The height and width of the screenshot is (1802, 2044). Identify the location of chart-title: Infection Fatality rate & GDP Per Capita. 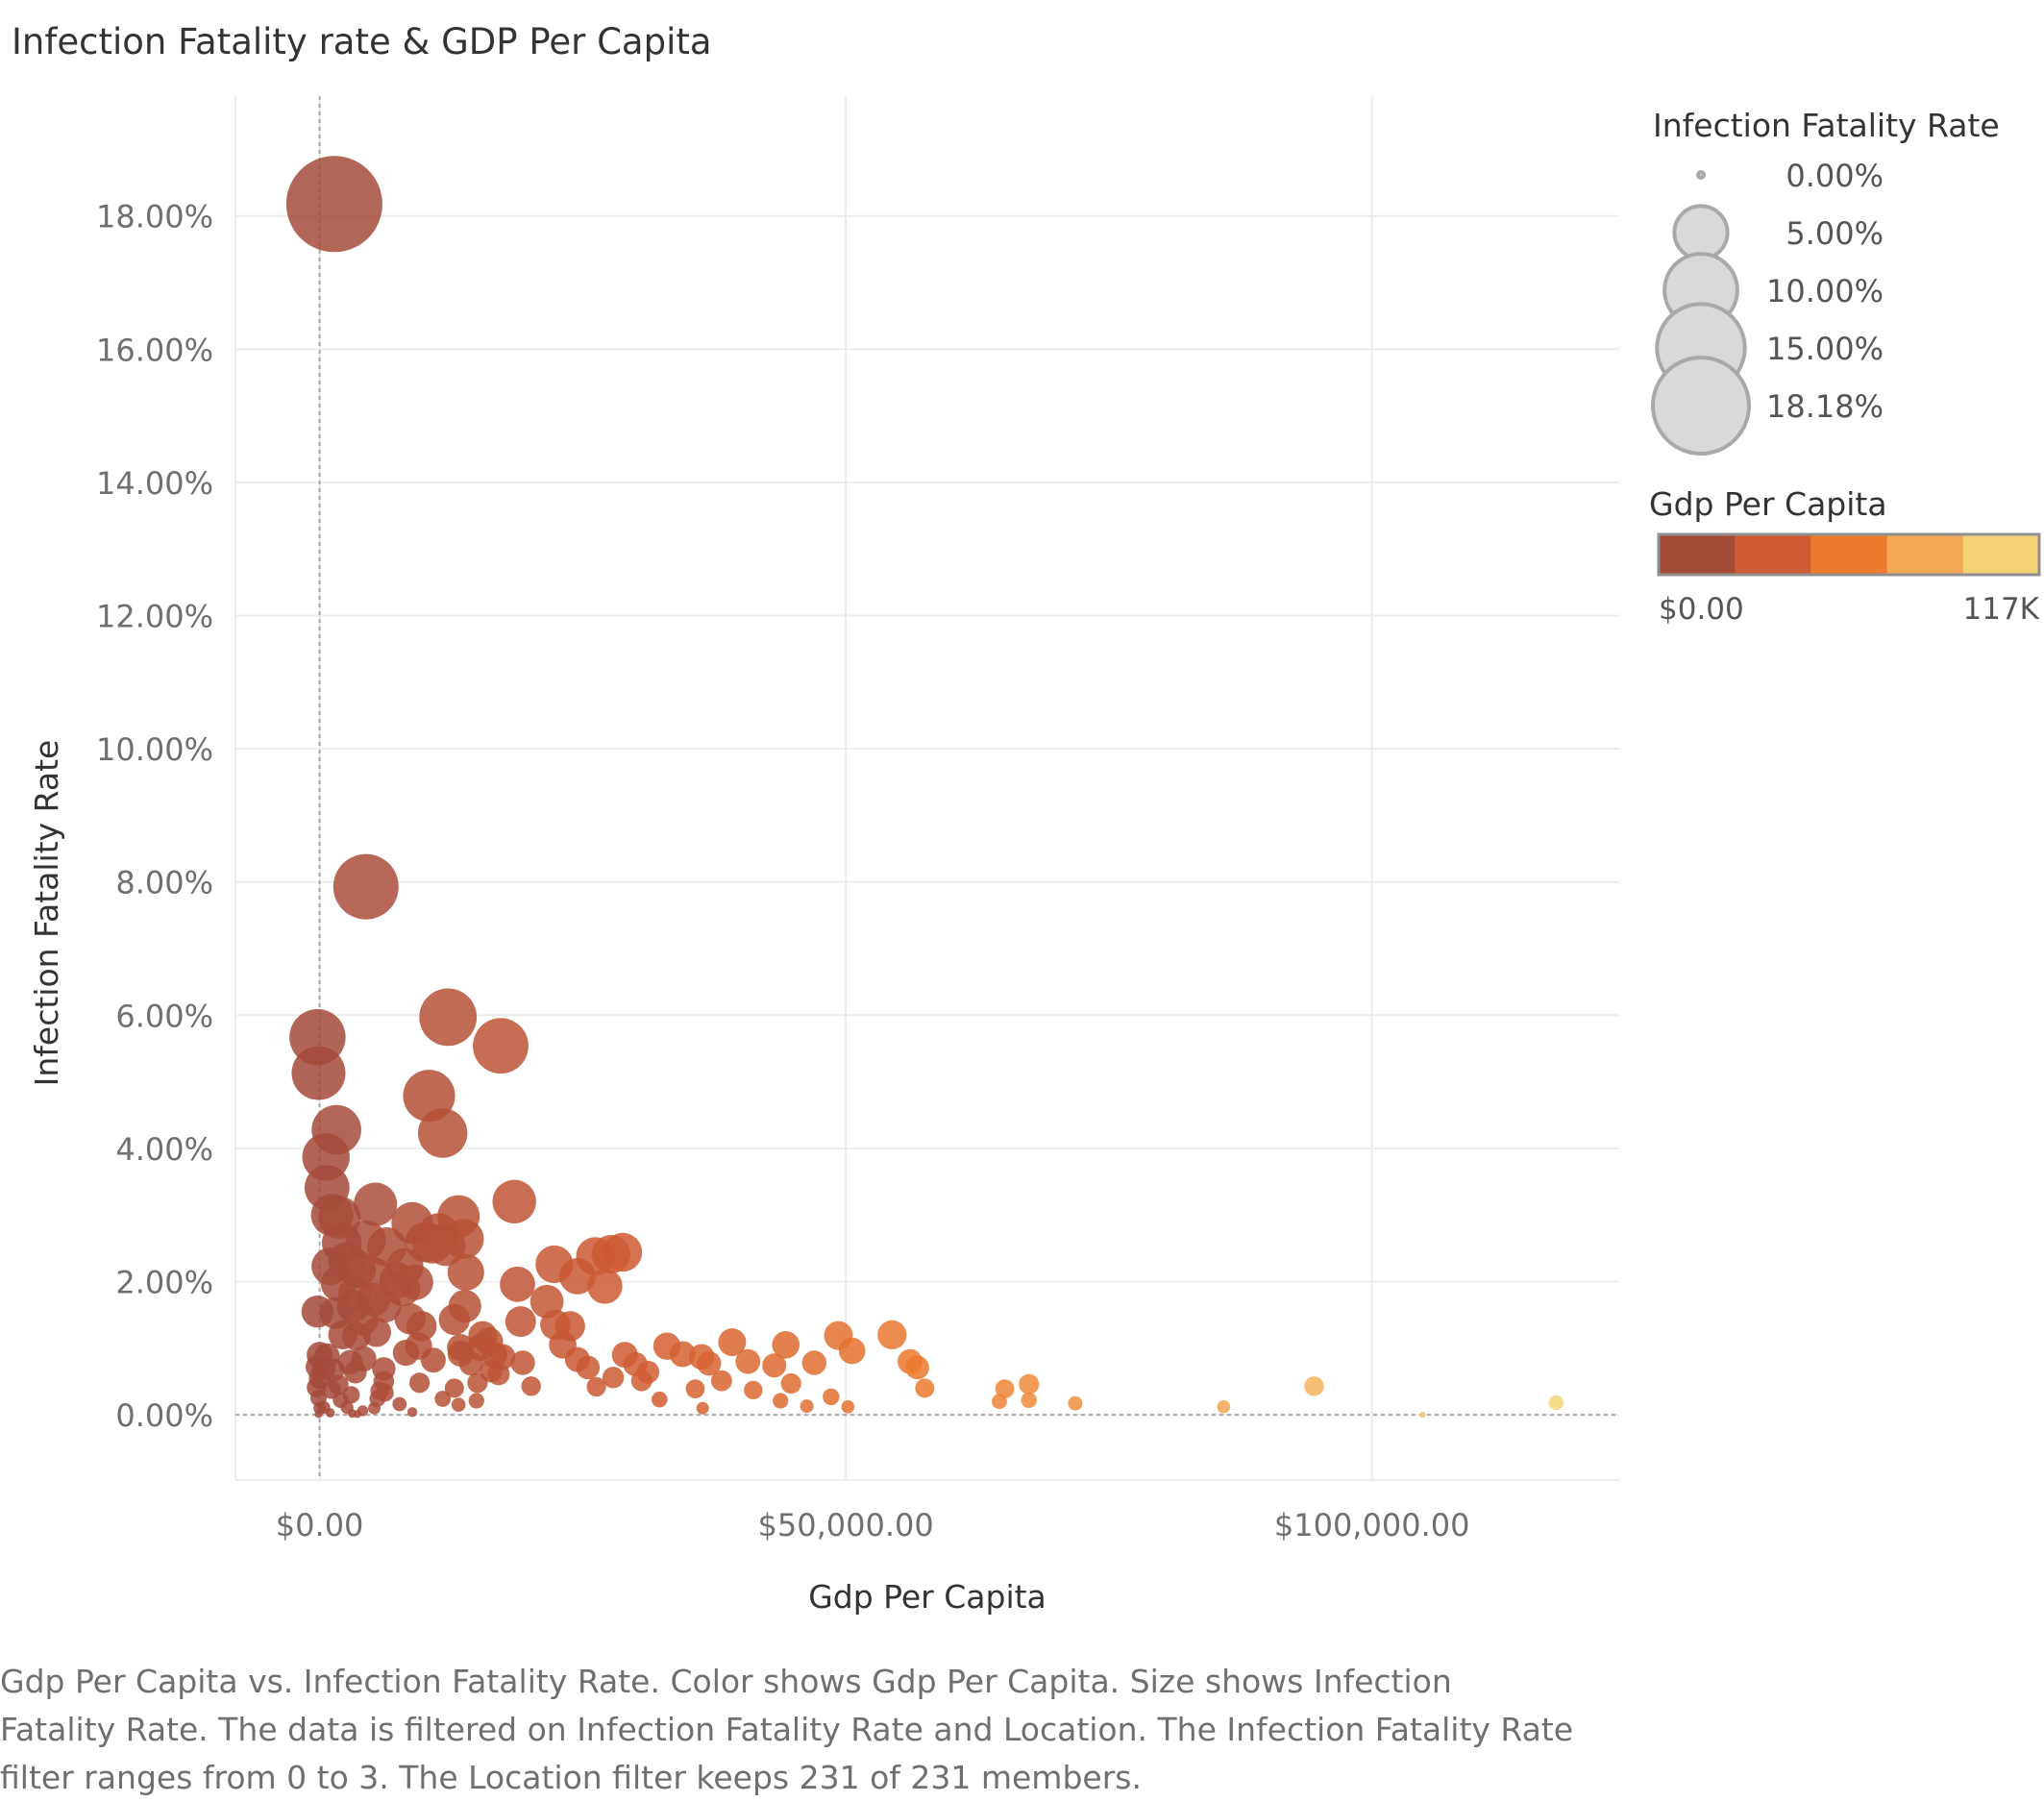
(362, 41).